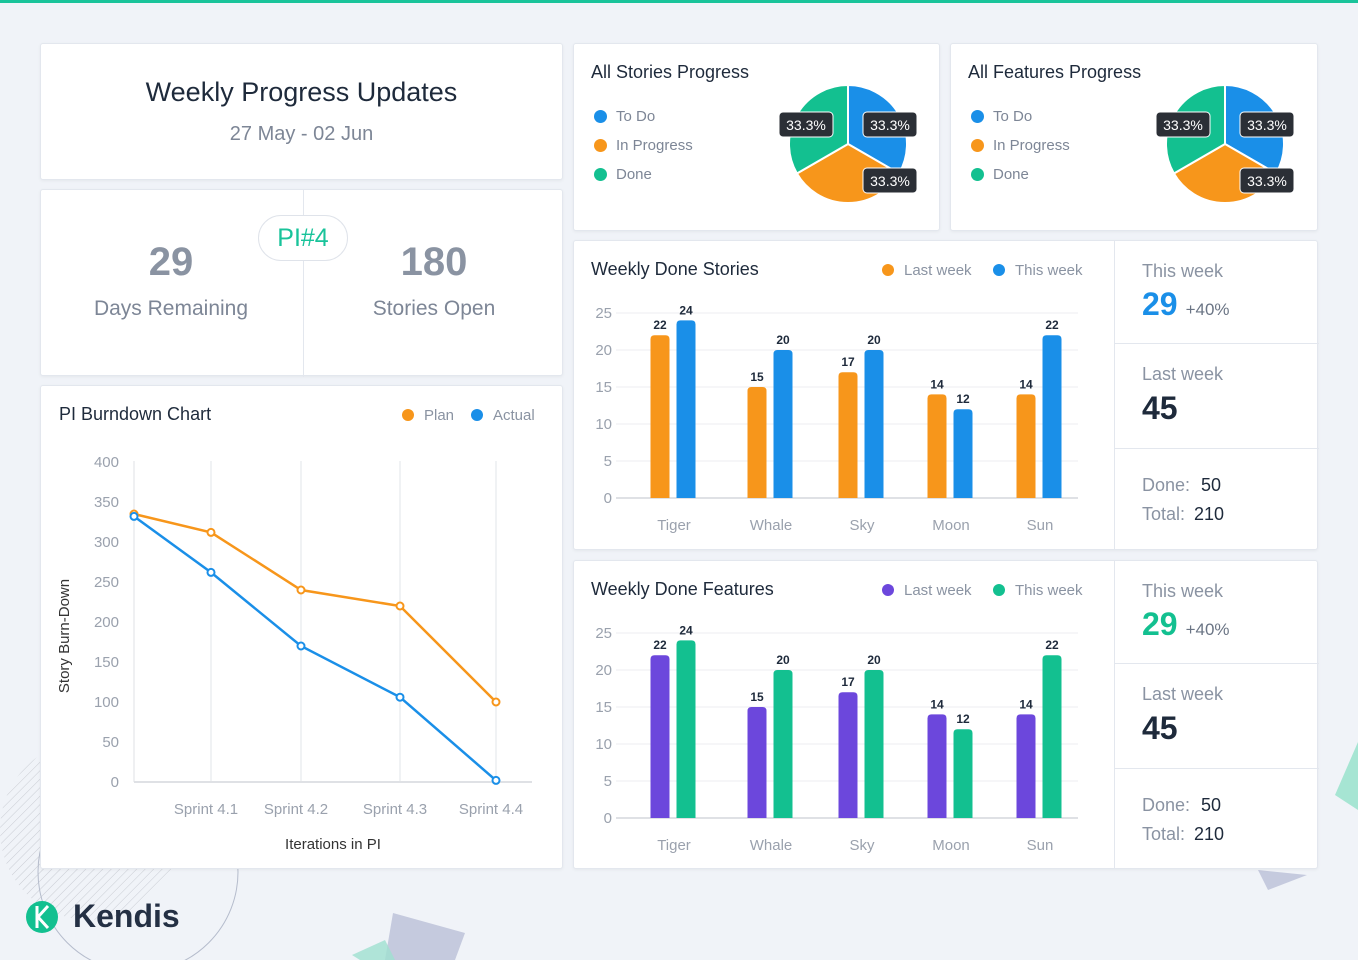  What do you see at coordinates (315, 607) in the screenshot?
I see `series-line-plan` at bounding box center [315, 607].